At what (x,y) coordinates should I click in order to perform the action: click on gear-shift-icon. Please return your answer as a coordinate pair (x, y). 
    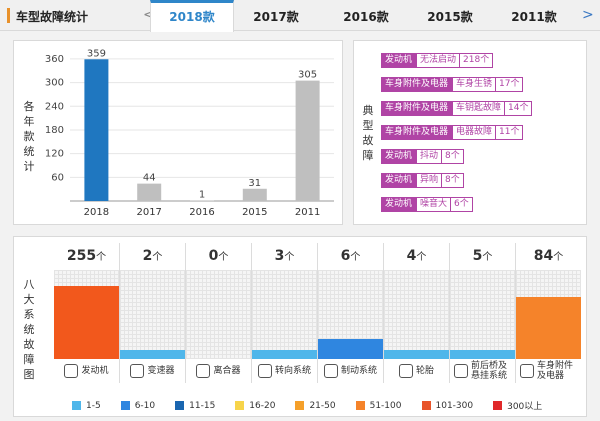
    Looking at the image, I should click on (137, 371).